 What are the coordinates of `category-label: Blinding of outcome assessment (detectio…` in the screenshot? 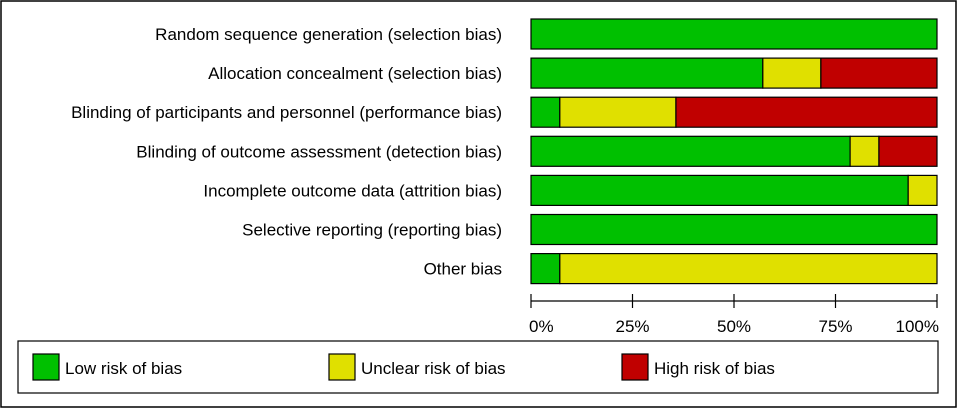 It's located at (319, 151).